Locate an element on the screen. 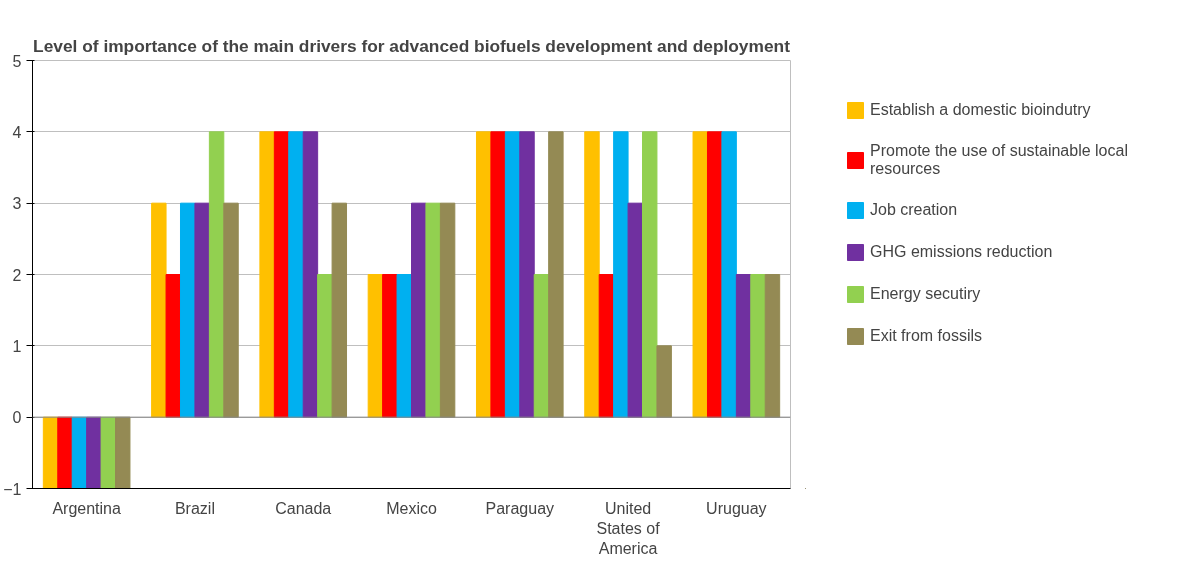 This screenshot has width=1192, height=577. x-tick-label: Brazil is located at coordinates (194, 508).